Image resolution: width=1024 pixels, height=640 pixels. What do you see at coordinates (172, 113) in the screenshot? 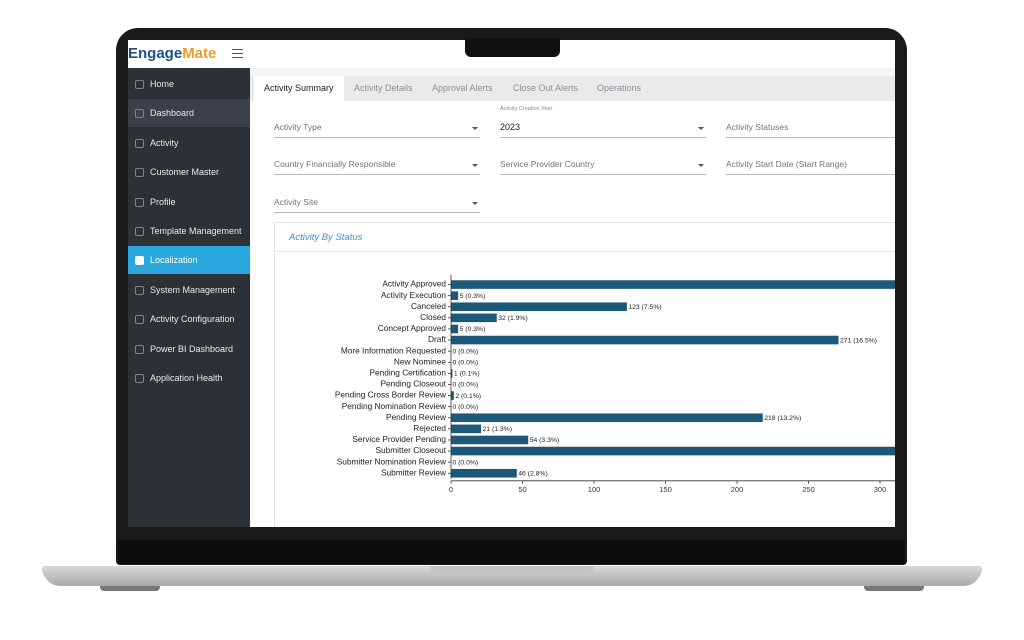
I see `nav-label: Dashboard` at bounding box center [172, 113].